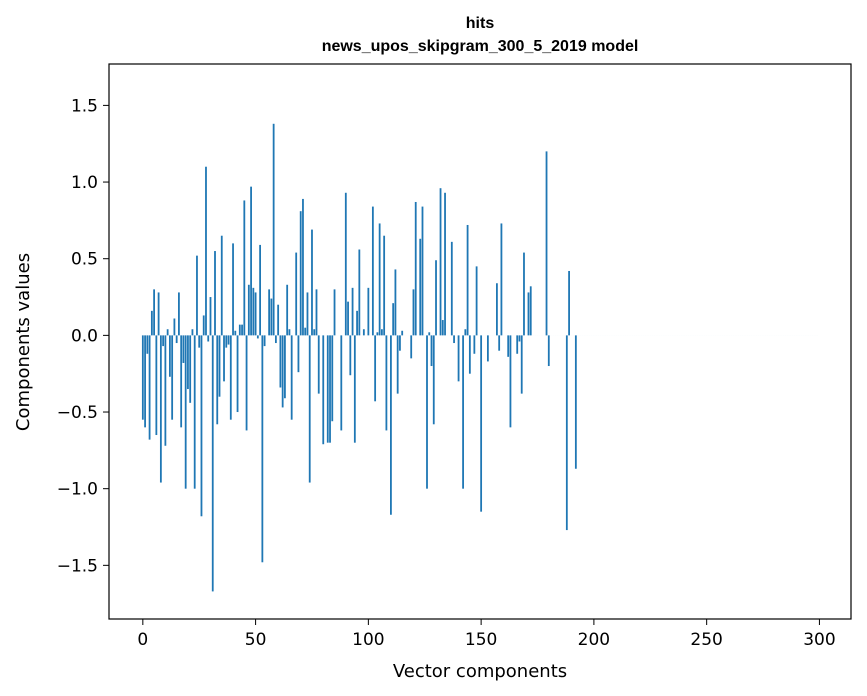 This screenshot has height=696, width=867. Describe the element at coordinates (481, 640) in the screenshot. I see `x-tick-label: 150` at that location.